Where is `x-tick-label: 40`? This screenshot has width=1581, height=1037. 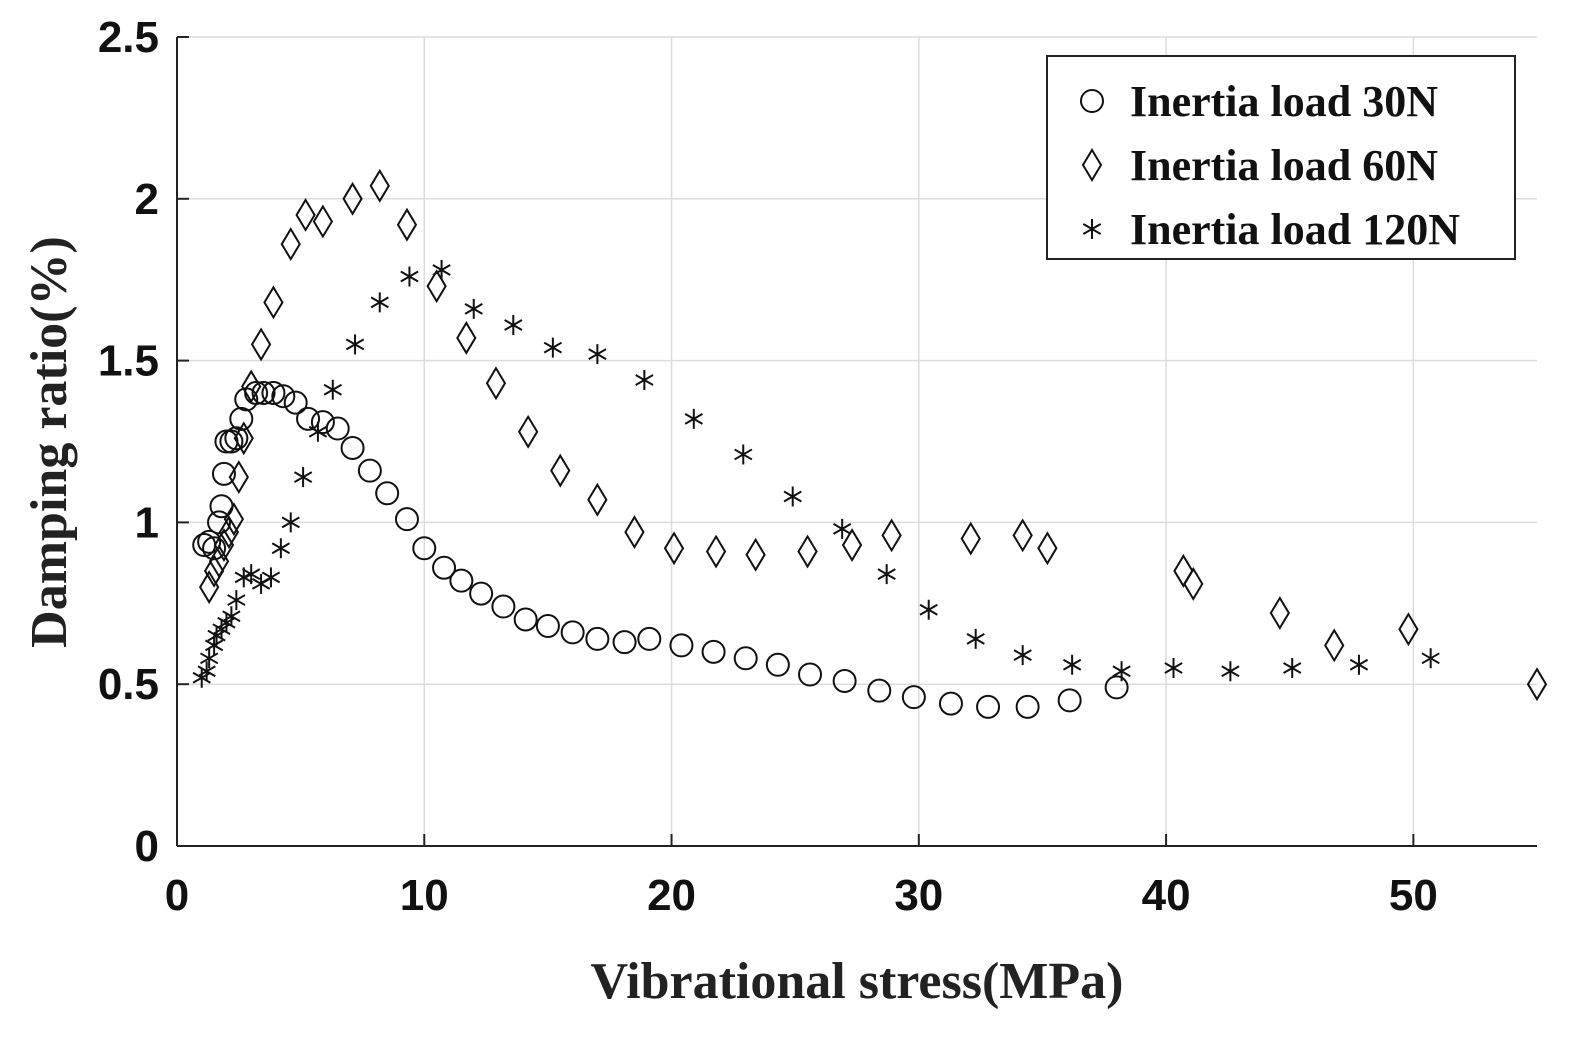
x-tick-label: 40 is located at coordinates (1166, 895).